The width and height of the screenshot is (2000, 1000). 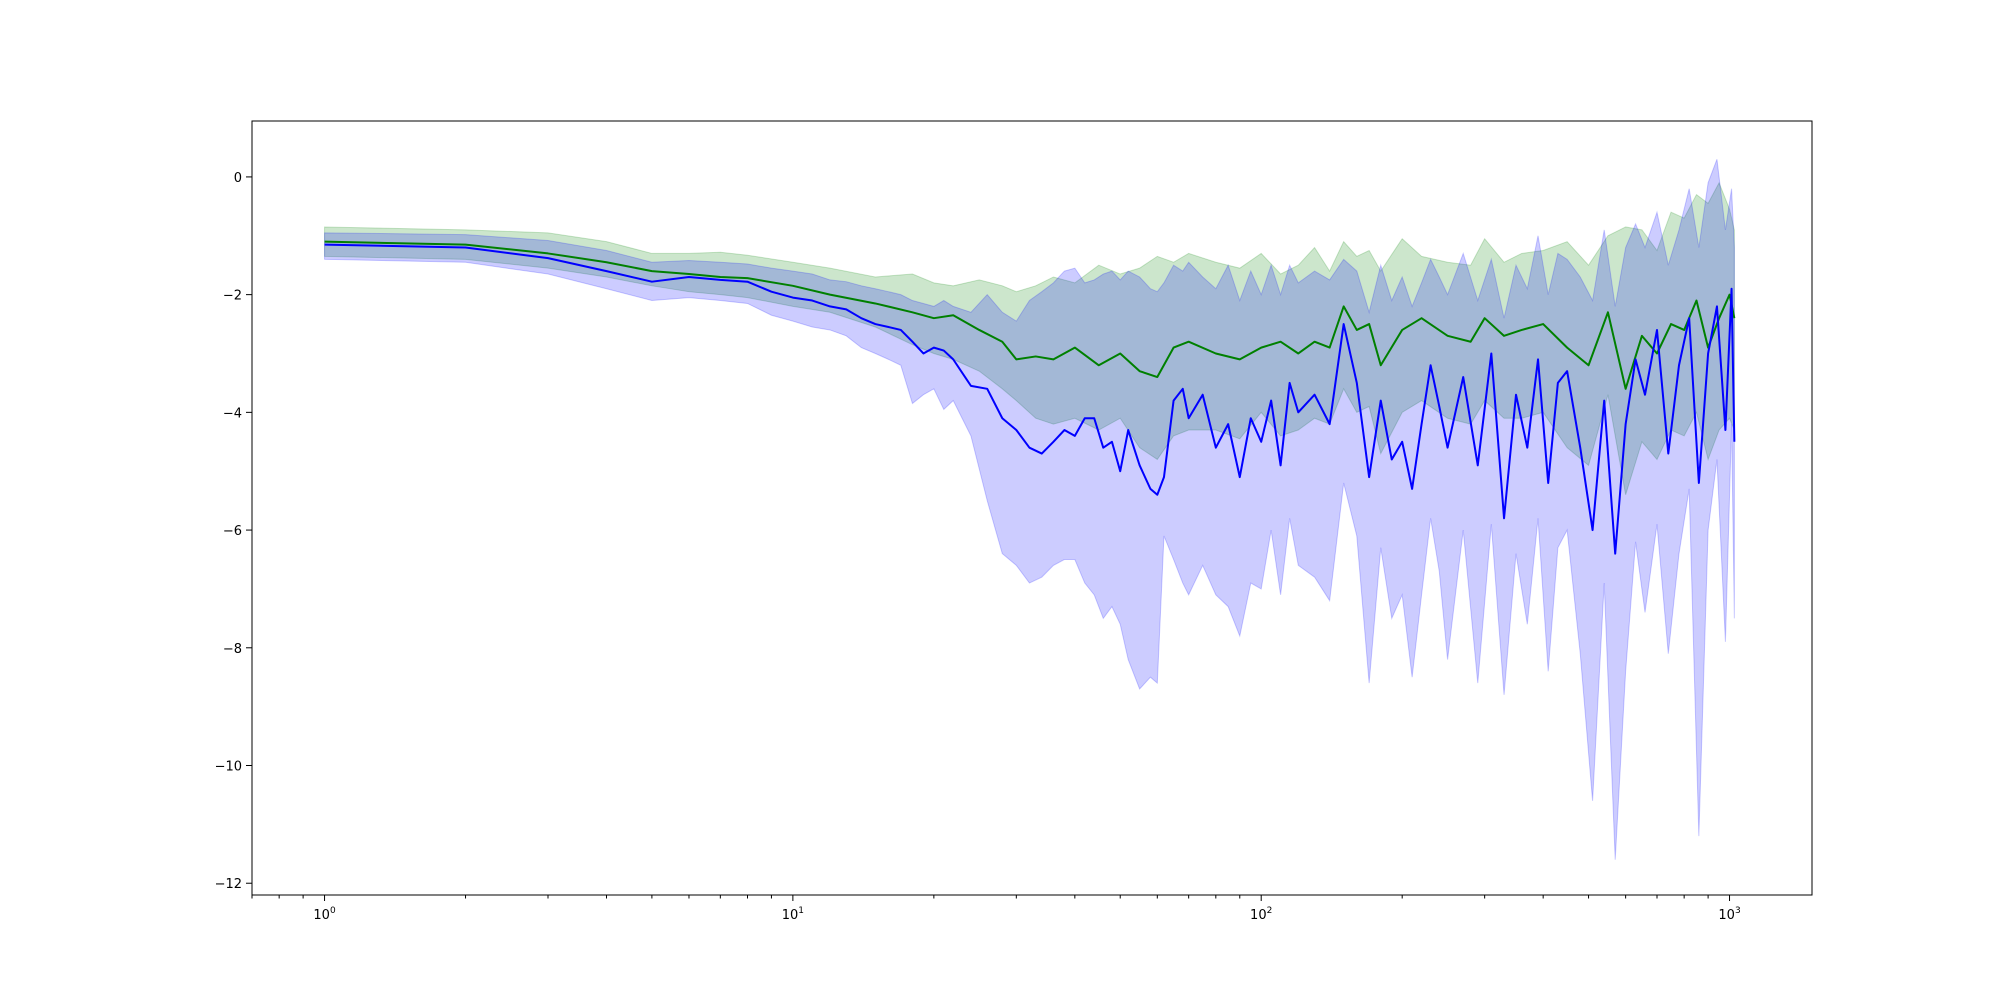 I want to click on y-axis-ticks: 0 −2 −4 −6 −8 −10 −12, so click(x=233, y=531).